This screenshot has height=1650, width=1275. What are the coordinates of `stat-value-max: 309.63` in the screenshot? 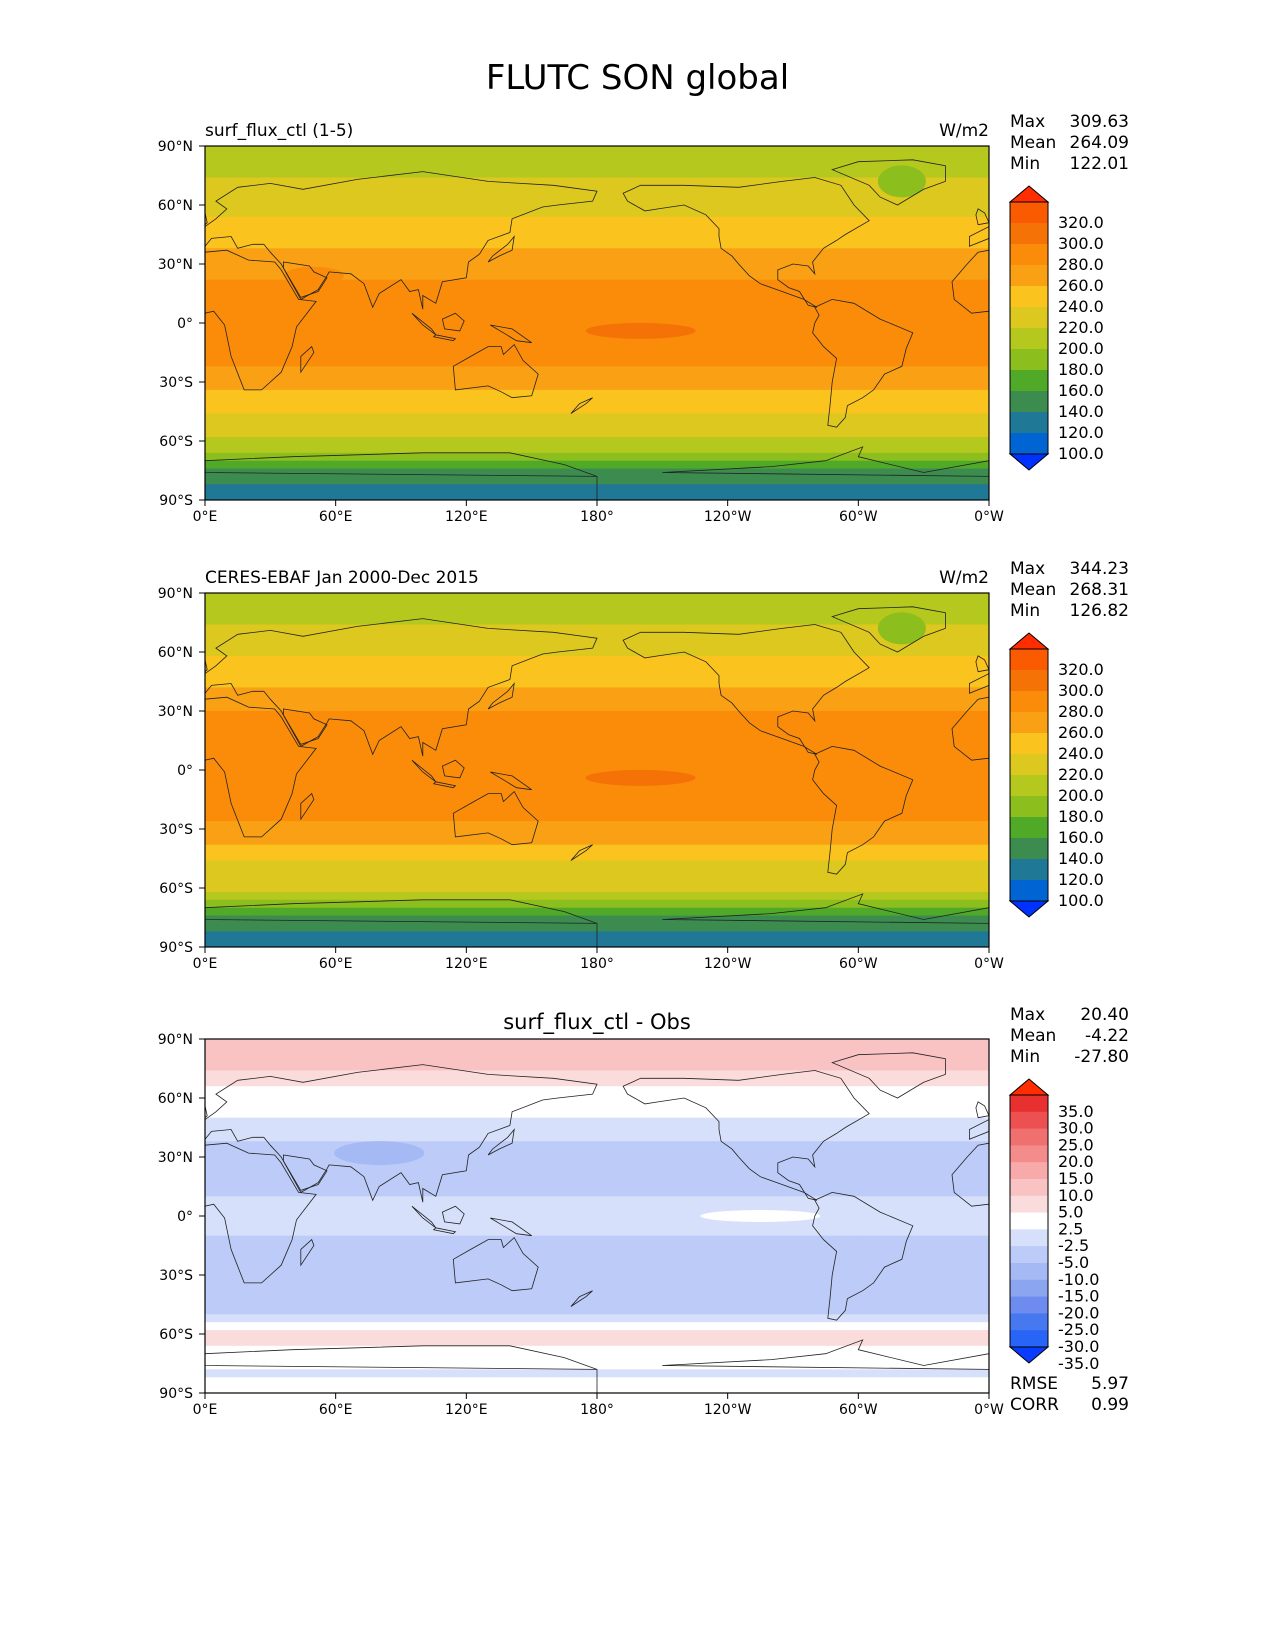 It's located at (1099, 122).